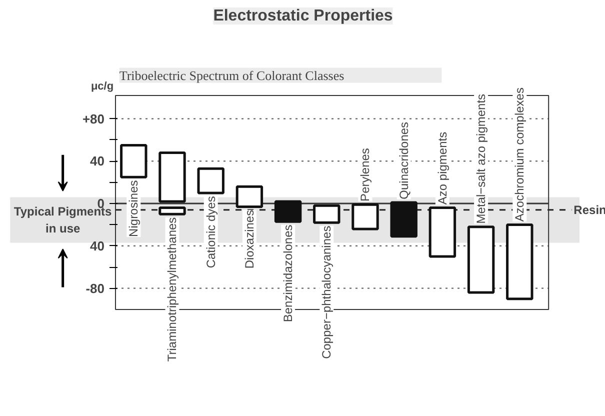 The height and width of the screenshot is (416, 605). I want to click on x-tick-label: Quinacridones, so click(403, 161).